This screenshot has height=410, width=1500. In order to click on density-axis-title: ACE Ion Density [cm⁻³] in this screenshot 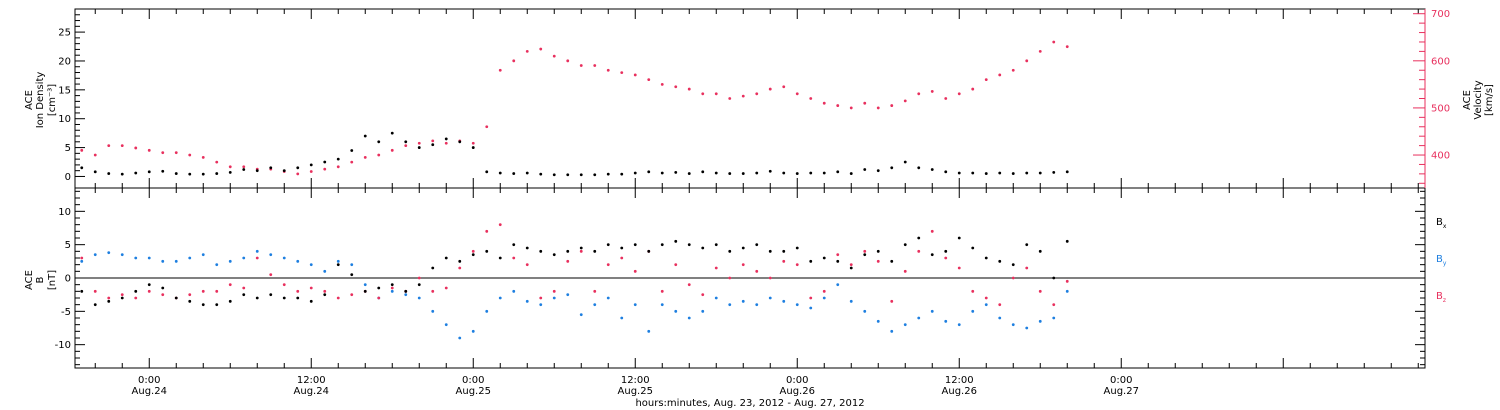, I will do `click(41, 100)`.